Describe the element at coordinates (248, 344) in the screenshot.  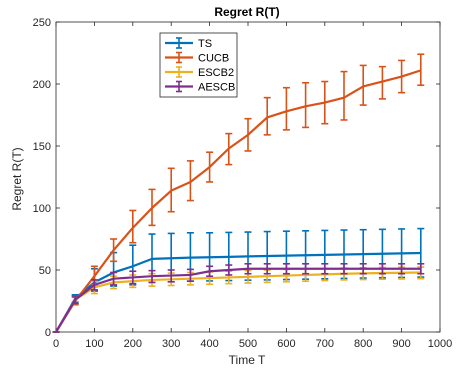
I see `x-tick-label: 500` at that location.